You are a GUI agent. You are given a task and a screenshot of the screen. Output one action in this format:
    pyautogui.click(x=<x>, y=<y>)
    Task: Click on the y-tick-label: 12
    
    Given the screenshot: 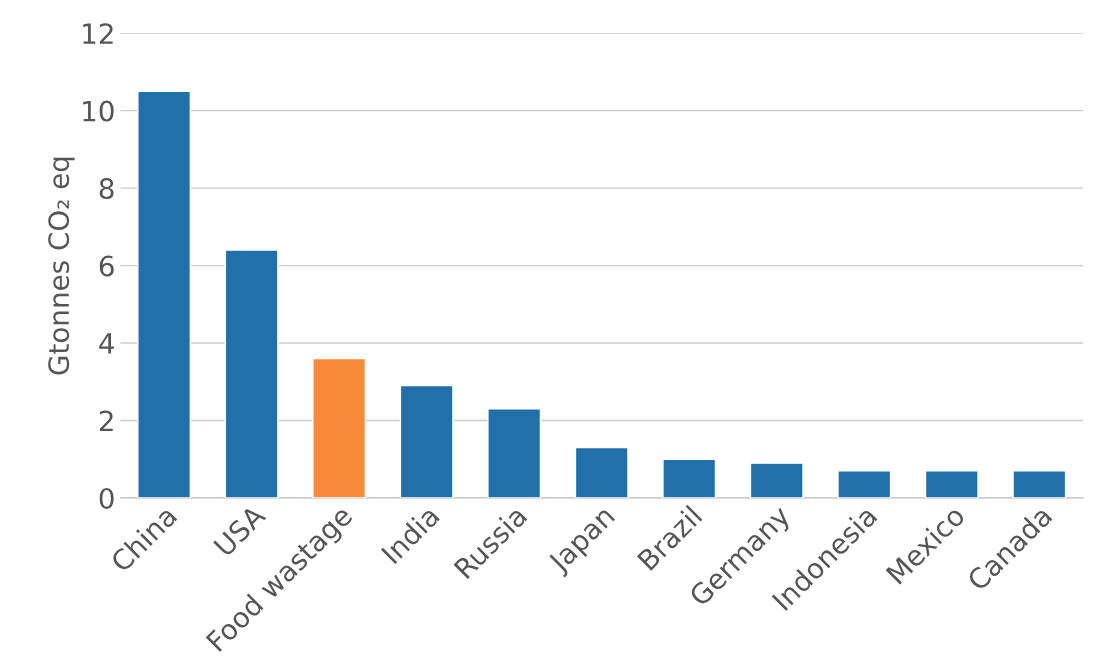 What is the action you would take?
    pyautogui.click(x=98, y=33)
    